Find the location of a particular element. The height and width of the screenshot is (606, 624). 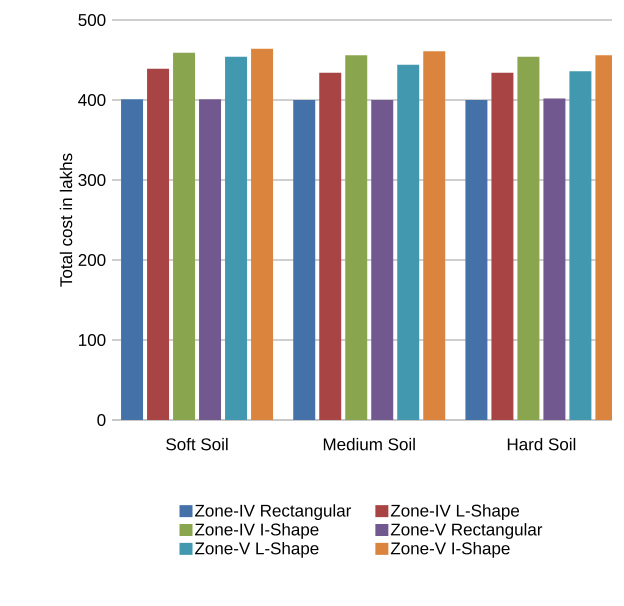

y-tick-label: 300 is located at coordinates (92, 180).